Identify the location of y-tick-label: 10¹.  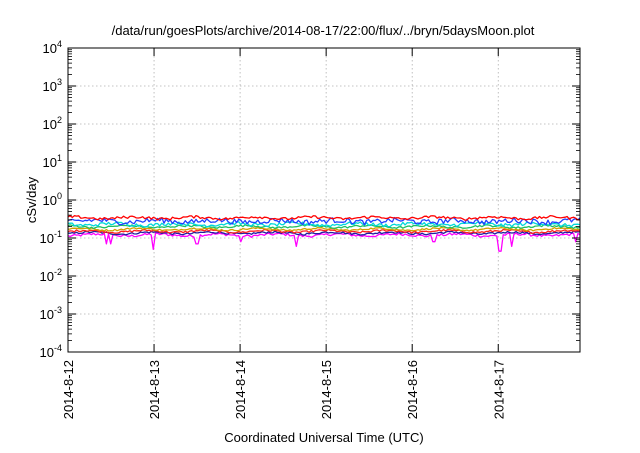
(52, 161).